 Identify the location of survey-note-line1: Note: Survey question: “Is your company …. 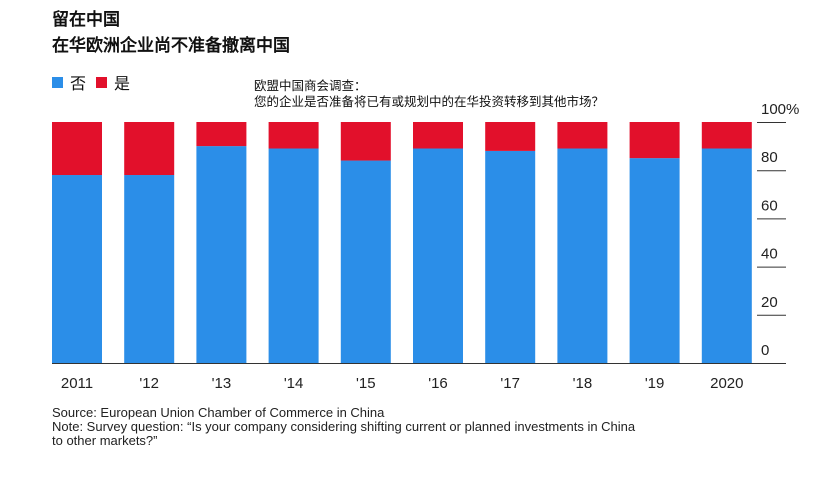
(344, 426).